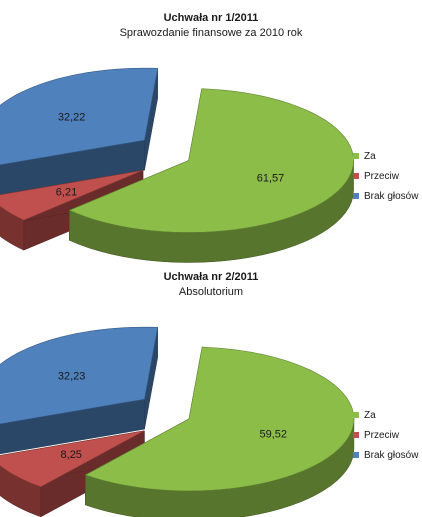 This screenshot has height=517, width=422. What do you see at coordinates (211, 18) in the screenshot?
I see `chart-title: Uchwała nr 1/2011` at bounding box center [211, 18].